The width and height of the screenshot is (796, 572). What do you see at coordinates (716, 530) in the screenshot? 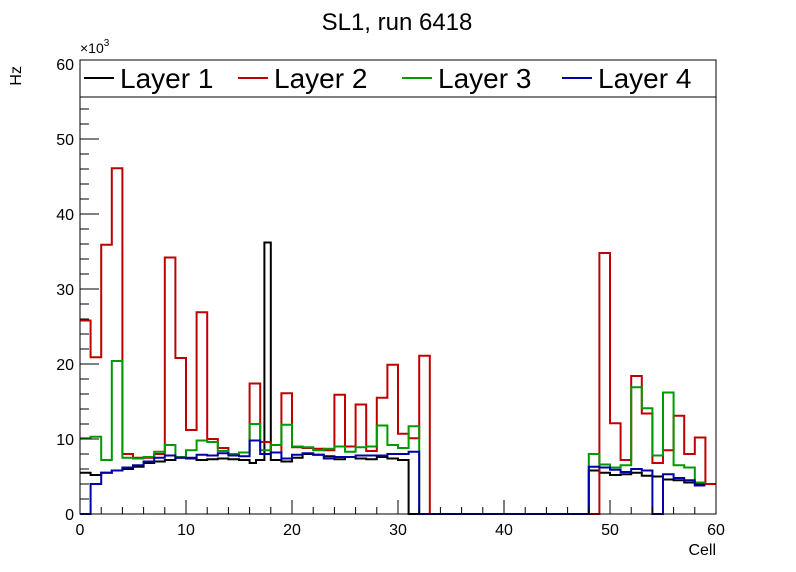
I see `x-tick-label: 60` at bounding box center [716, 530].